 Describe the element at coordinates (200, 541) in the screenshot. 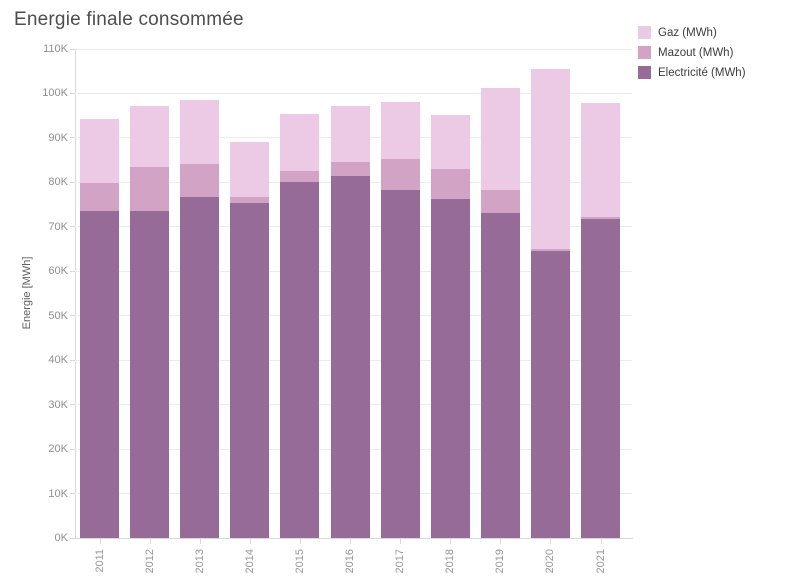

I see `x-tick-mark-2013` at that location.